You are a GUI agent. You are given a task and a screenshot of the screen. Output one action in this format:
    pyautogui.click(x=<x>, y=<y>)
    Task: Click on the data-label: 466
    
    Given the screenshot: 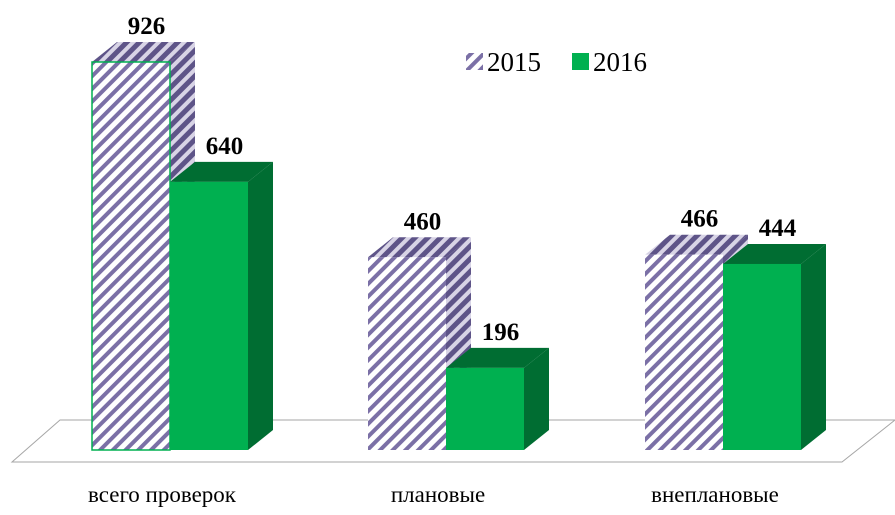 What is the action you would take?
    pyautogui.click(x=700, y=219)
    